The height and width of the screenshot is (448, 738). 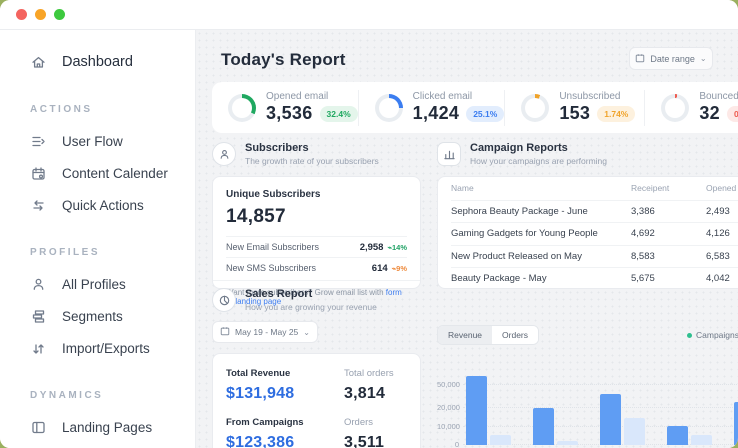 I want to click on stat-value: 3,536, so click(x=289, y=113).